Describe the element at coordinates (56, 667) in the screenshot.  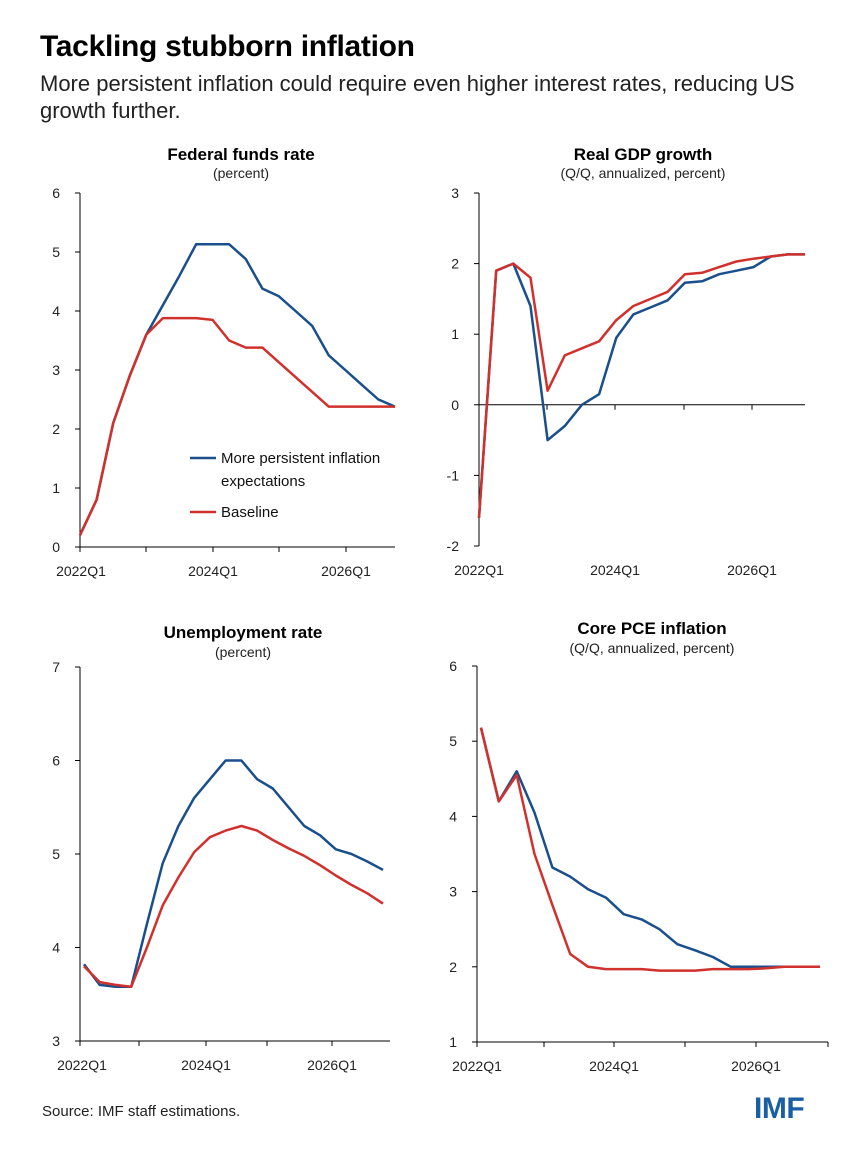
I see `y-tick-label: 7` at that location.